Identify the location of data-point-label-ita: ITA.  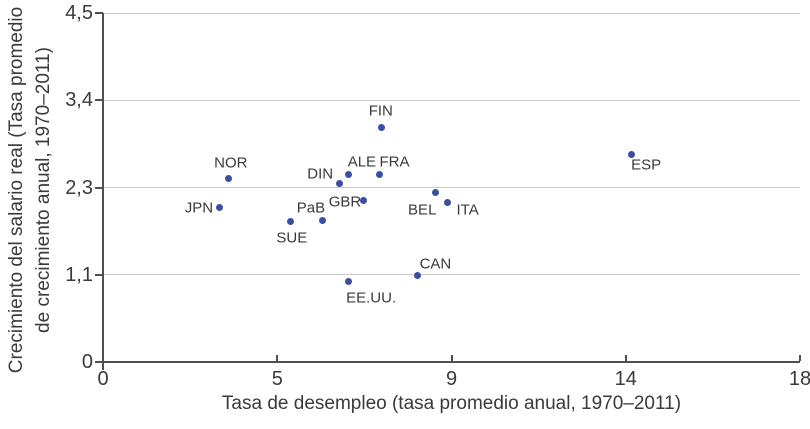
(467, 210).